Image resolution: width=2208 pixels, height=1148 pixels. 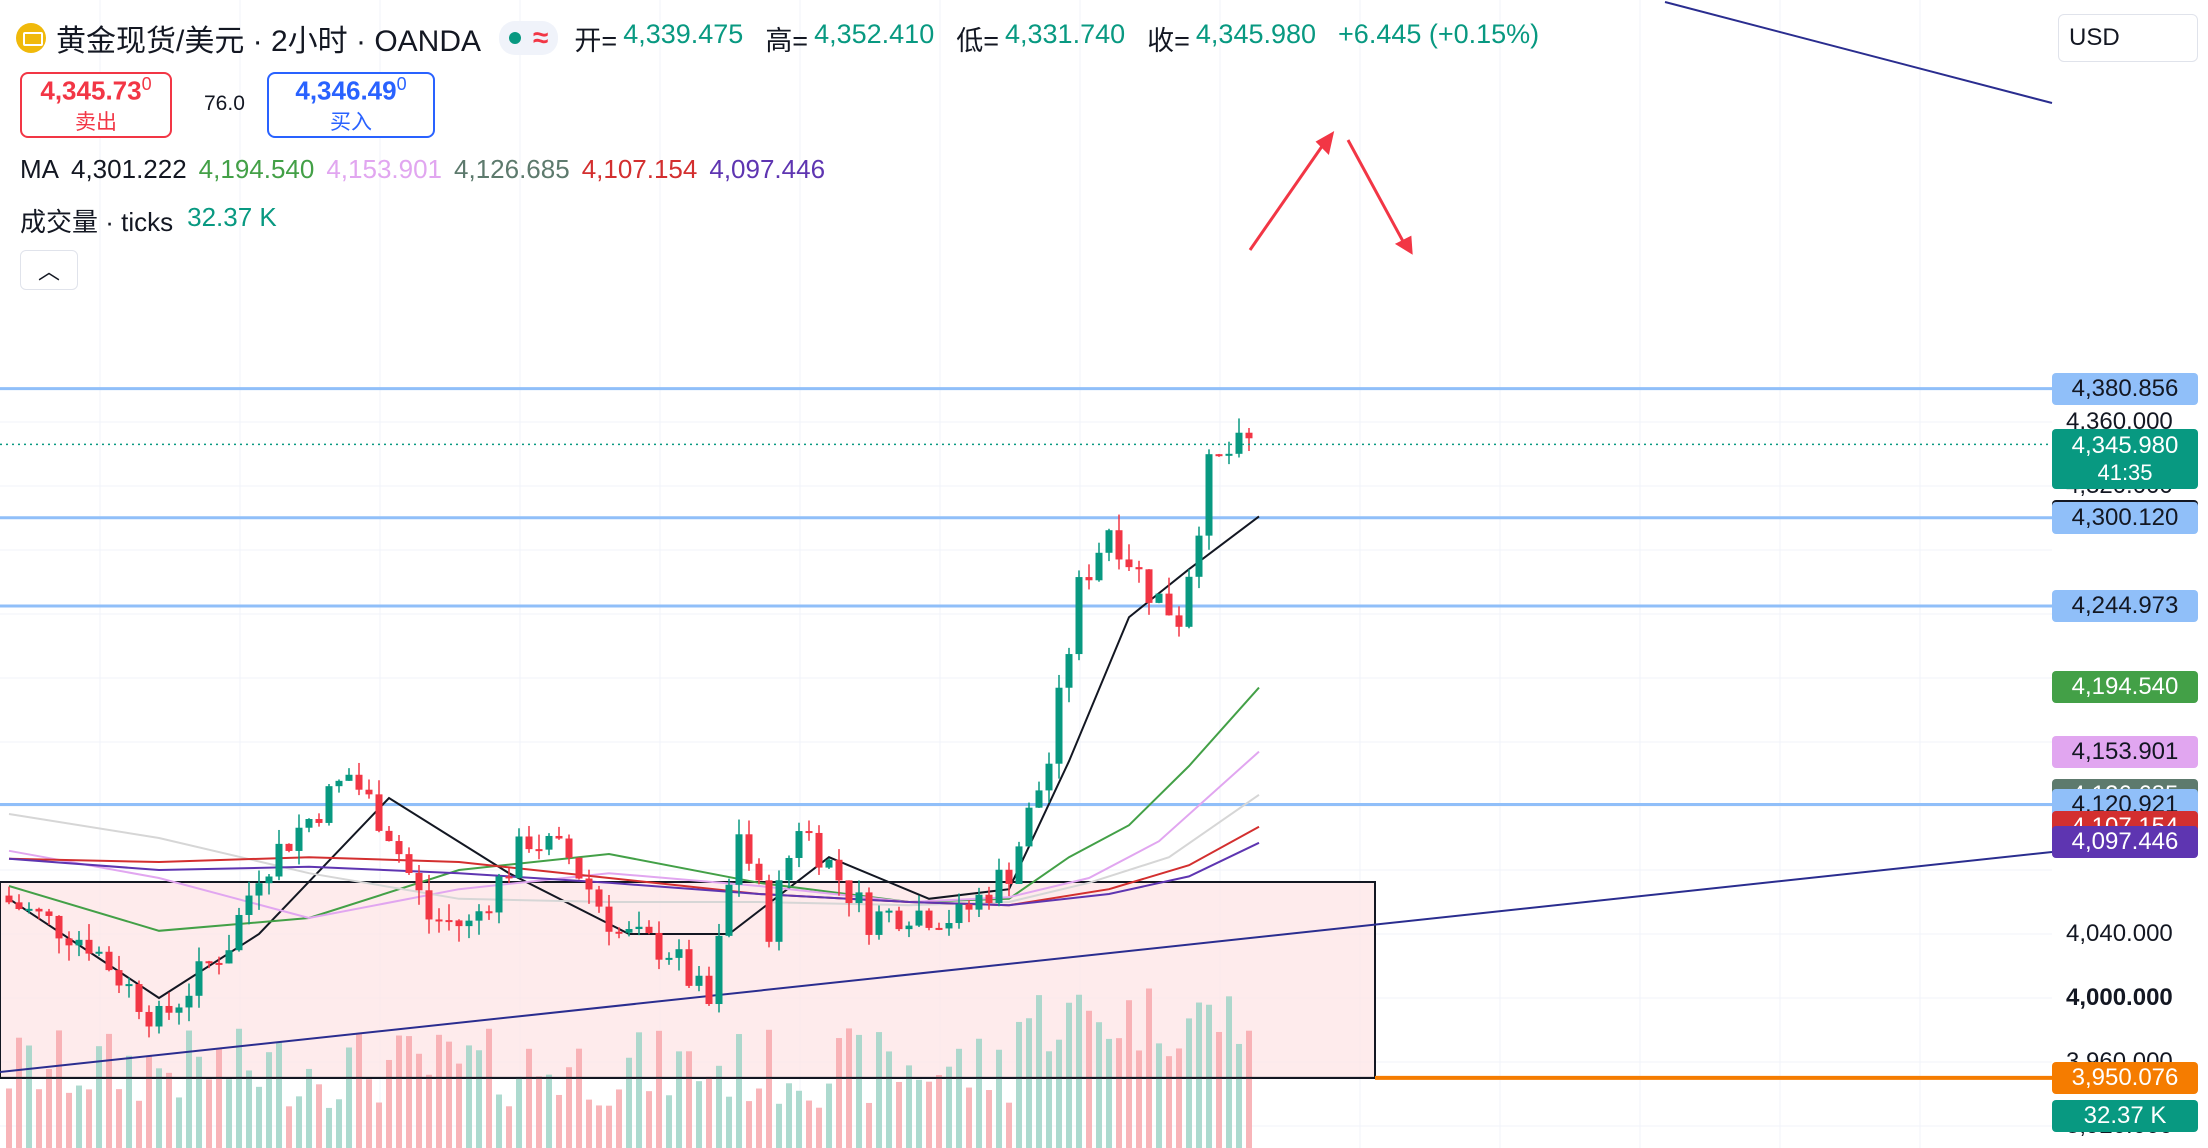 I want to click on currency-label: USD, so click(x=2094, y=37).